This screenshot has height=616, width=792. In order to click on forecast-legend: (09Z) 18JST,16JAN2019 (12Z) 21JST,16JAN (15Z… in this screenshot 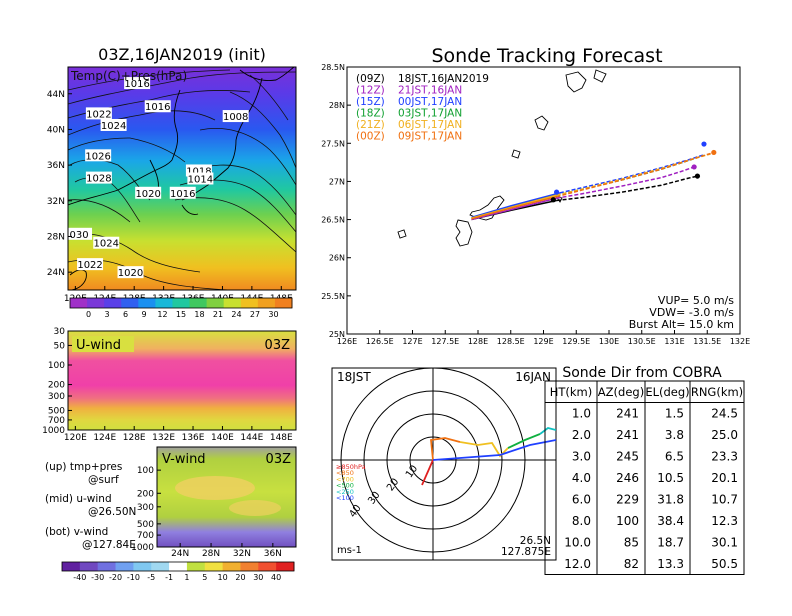, I will do `click(422, 108)`.